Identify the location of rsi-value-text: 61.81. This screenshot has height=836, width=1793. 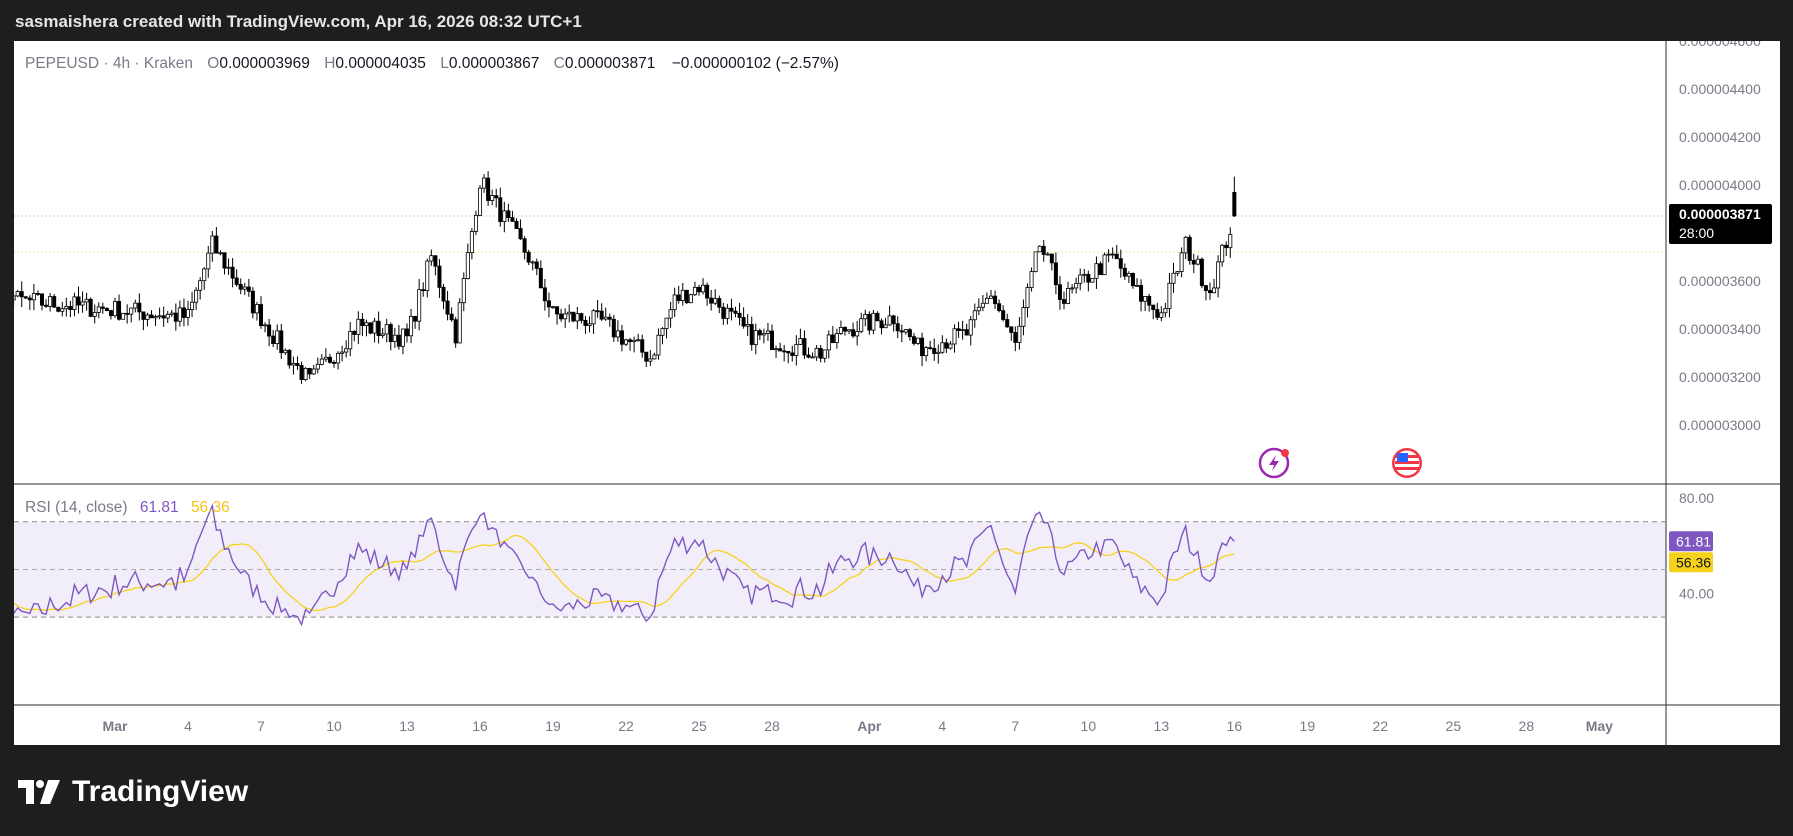
(1693, 541).